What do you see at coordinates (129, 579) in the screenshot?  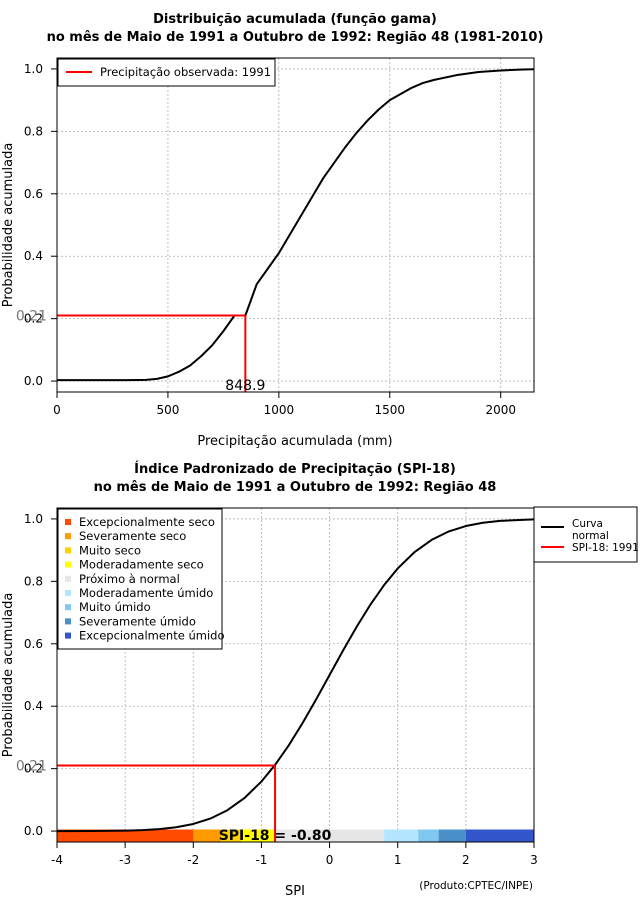 I see `category-legend-label: Próximo à normal` at bounding box center [129, 579].